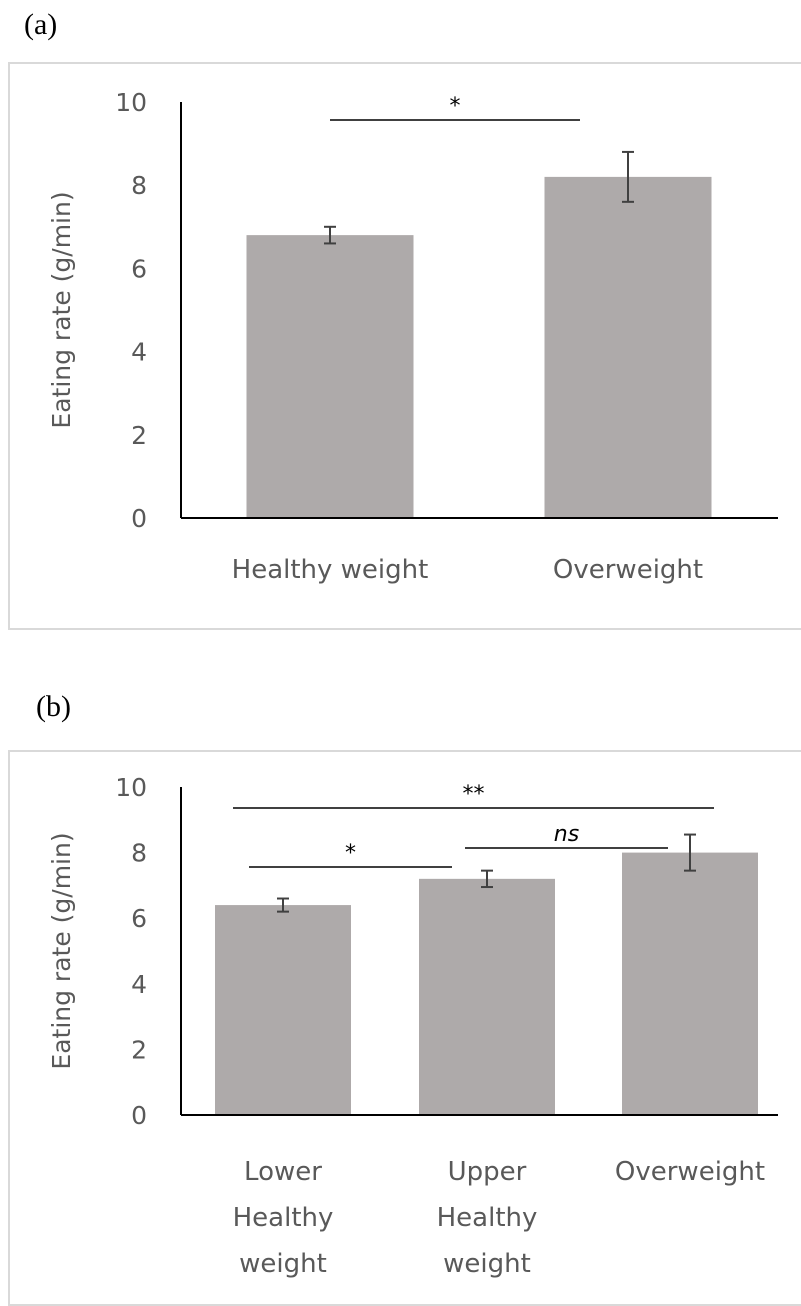 The width and height of the screenshot is (801, 1306). Describe the element at coordinates (350, 853) in the screenshot. I see `significance-label-b: *` at that location.